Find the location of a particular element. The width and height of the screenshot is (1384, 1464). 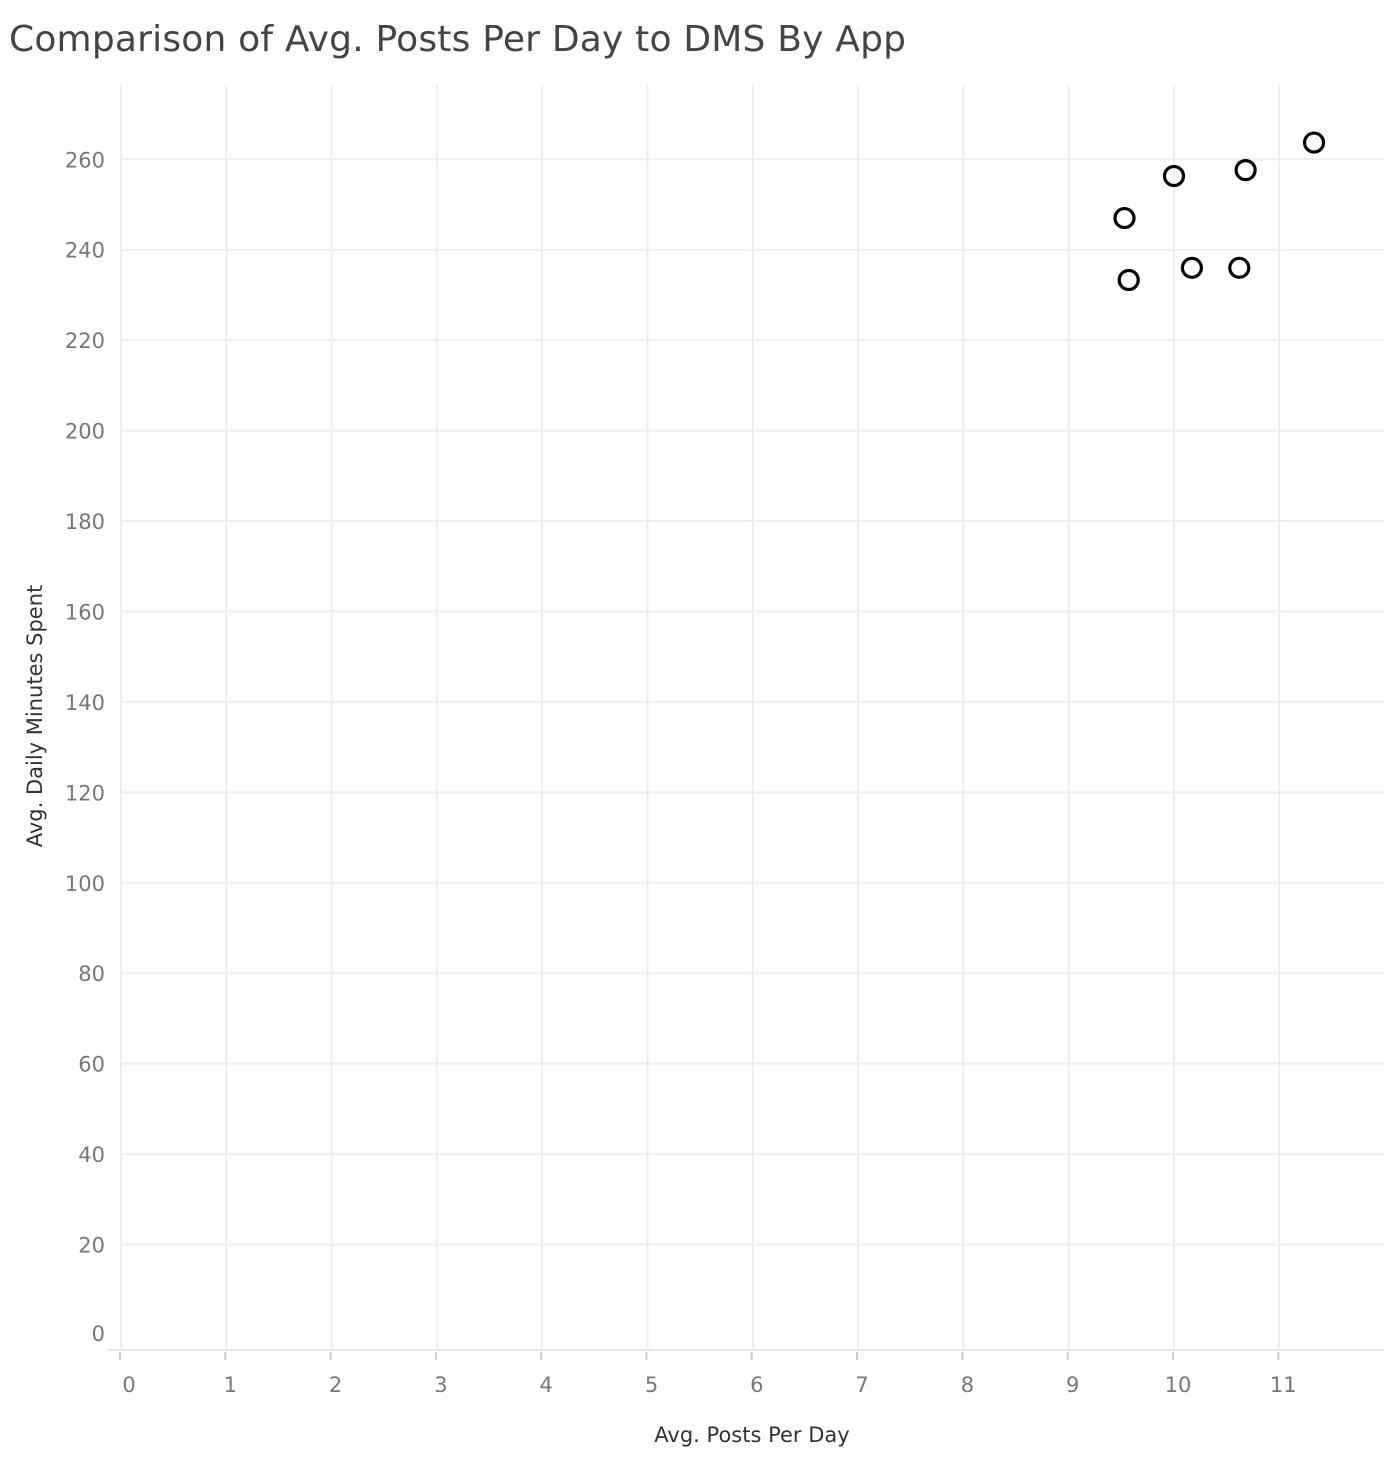

y-tick-label: 140 is located at coordinates (85, 703).